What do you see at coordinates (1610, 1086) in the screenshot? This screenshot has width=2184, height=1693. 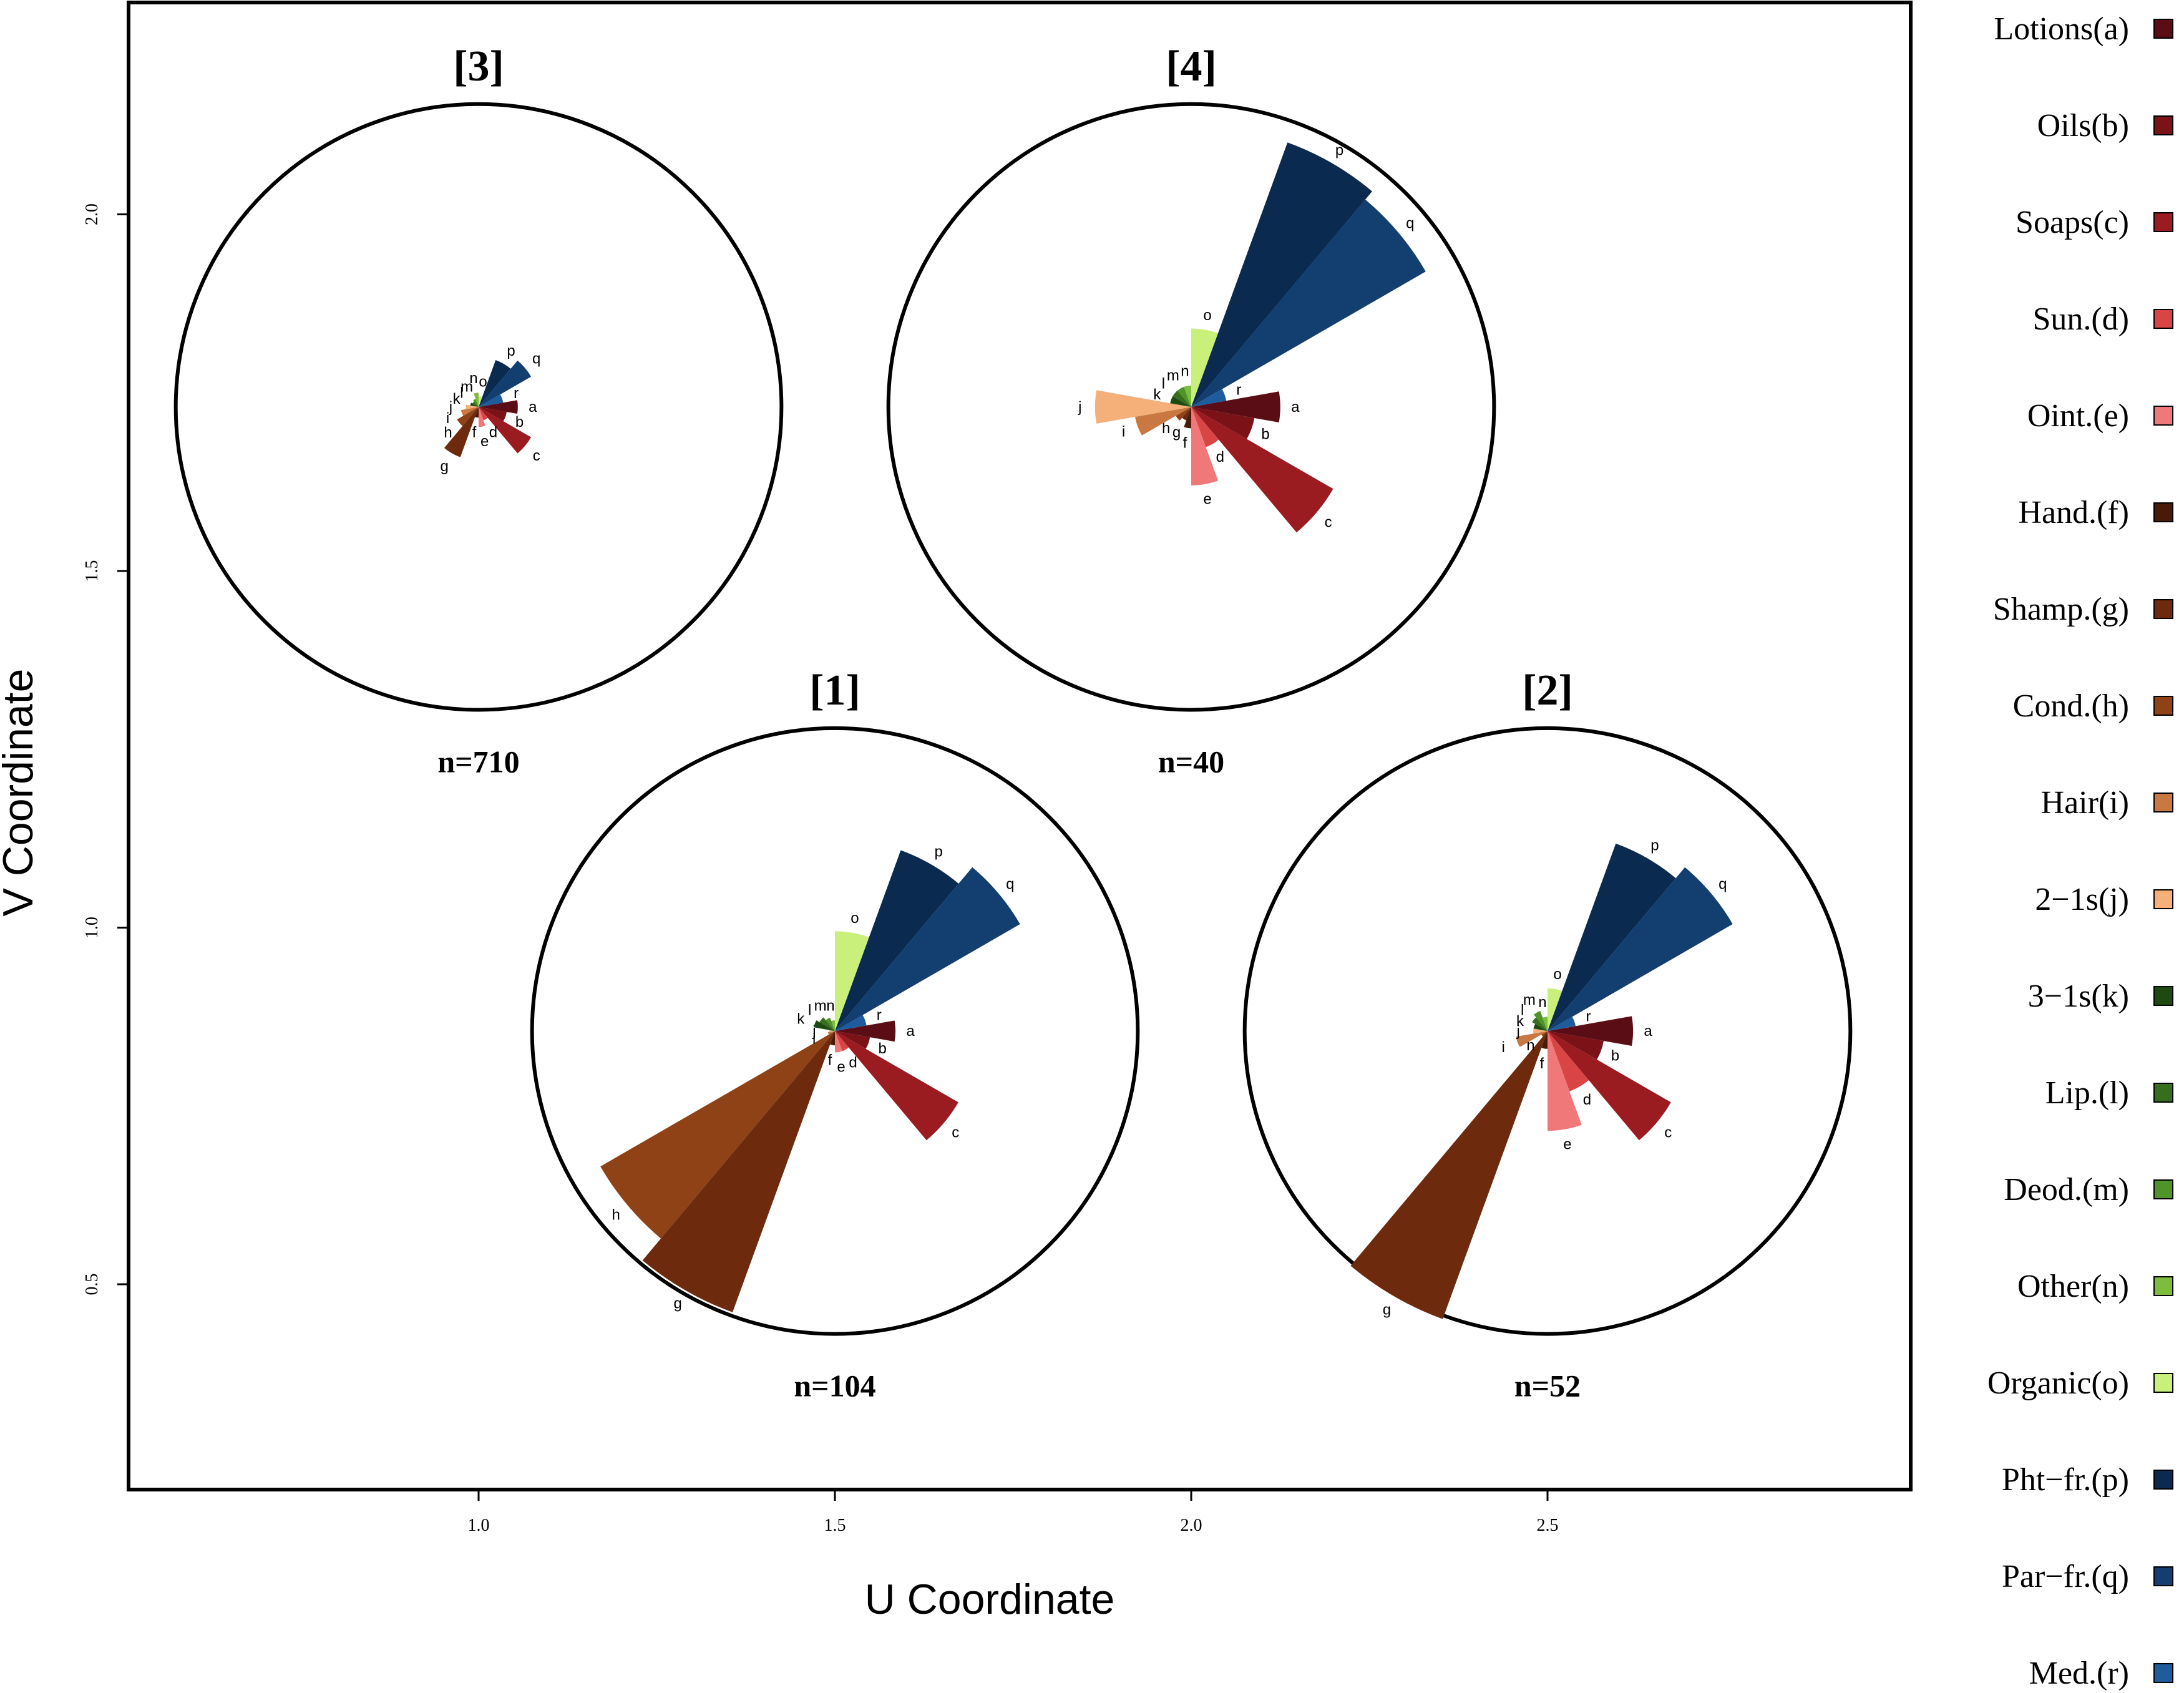 I see `petal-c` at bounding box center [1610, 1086].